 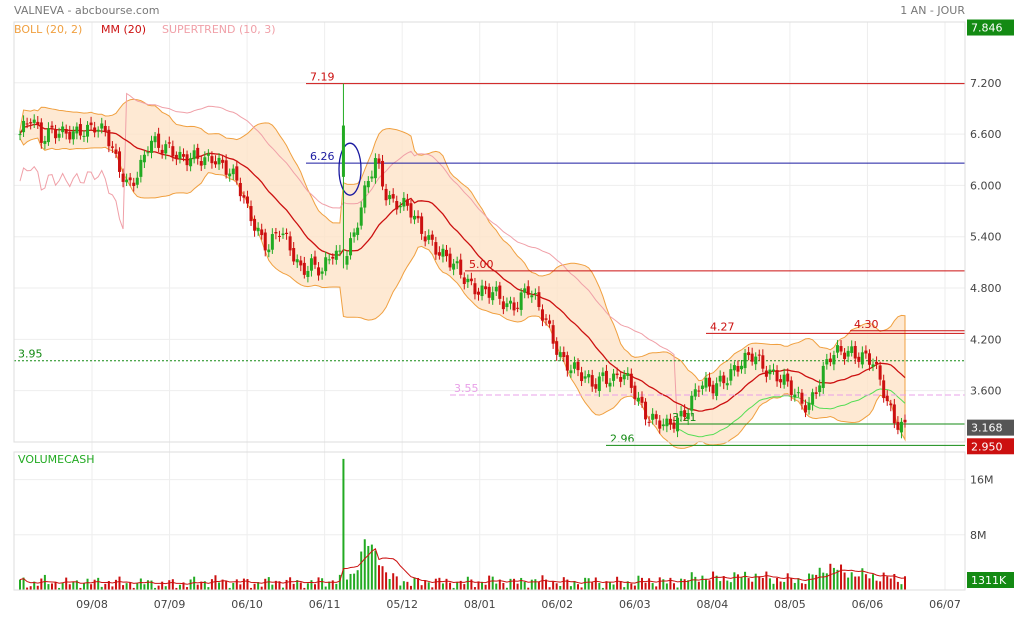 I want to click on price-tag, so click(x=990, y=446).